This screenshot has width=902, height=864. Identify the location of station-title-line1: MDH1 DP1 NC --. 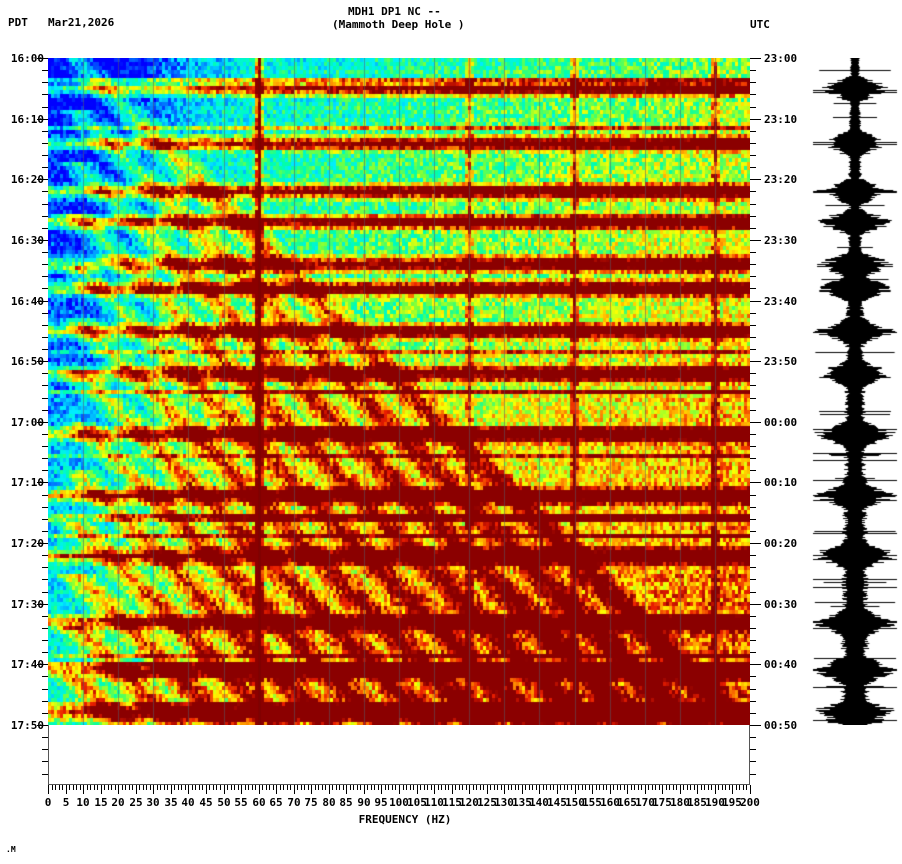
(394, 11).